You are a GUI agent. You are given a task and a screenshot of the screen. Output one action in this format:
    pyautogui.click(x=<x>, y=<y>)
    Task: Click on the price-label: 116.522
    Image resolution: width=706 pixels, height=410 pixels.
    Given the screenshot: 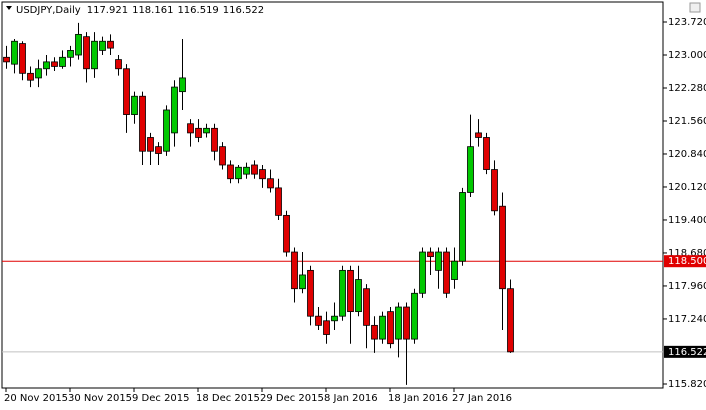 What is the action you would take?
    pyautogui.click(x=687, y=352)
    